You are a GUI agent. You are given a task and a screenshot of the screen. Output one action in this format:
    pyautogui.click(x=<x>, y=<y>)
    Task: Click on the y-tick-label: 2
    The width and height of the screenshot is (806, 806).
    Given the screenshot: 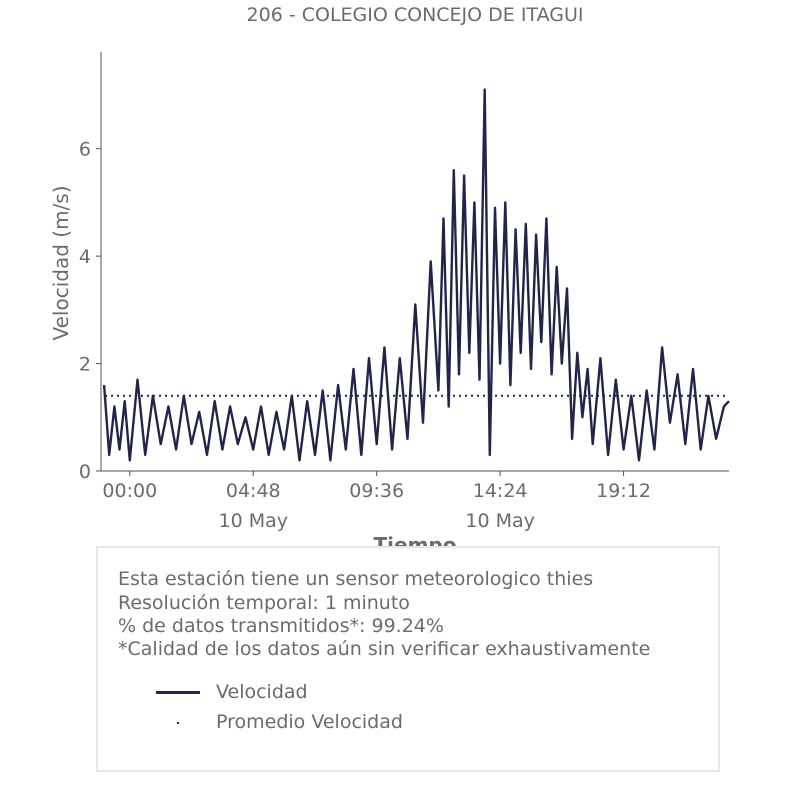 What is the action you would take?
    pyautogui.click(x=85, y=365)
    